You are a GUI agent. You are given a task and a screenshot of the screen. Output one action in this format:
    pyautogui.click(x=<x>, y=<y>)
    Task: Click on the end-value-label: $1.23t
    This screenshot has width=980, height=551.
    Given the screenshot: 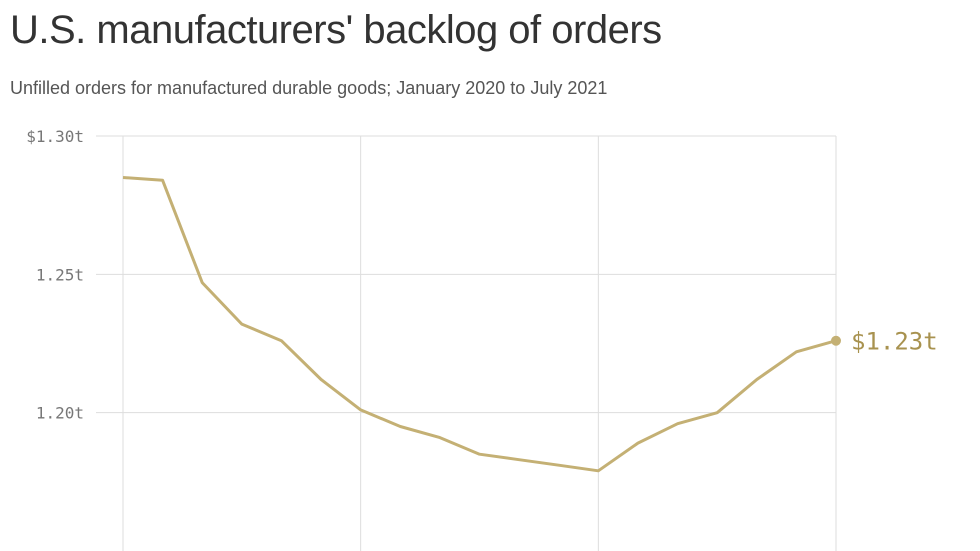 What is the action you would take?
    pyautogui.click(x=894, y=342)
    